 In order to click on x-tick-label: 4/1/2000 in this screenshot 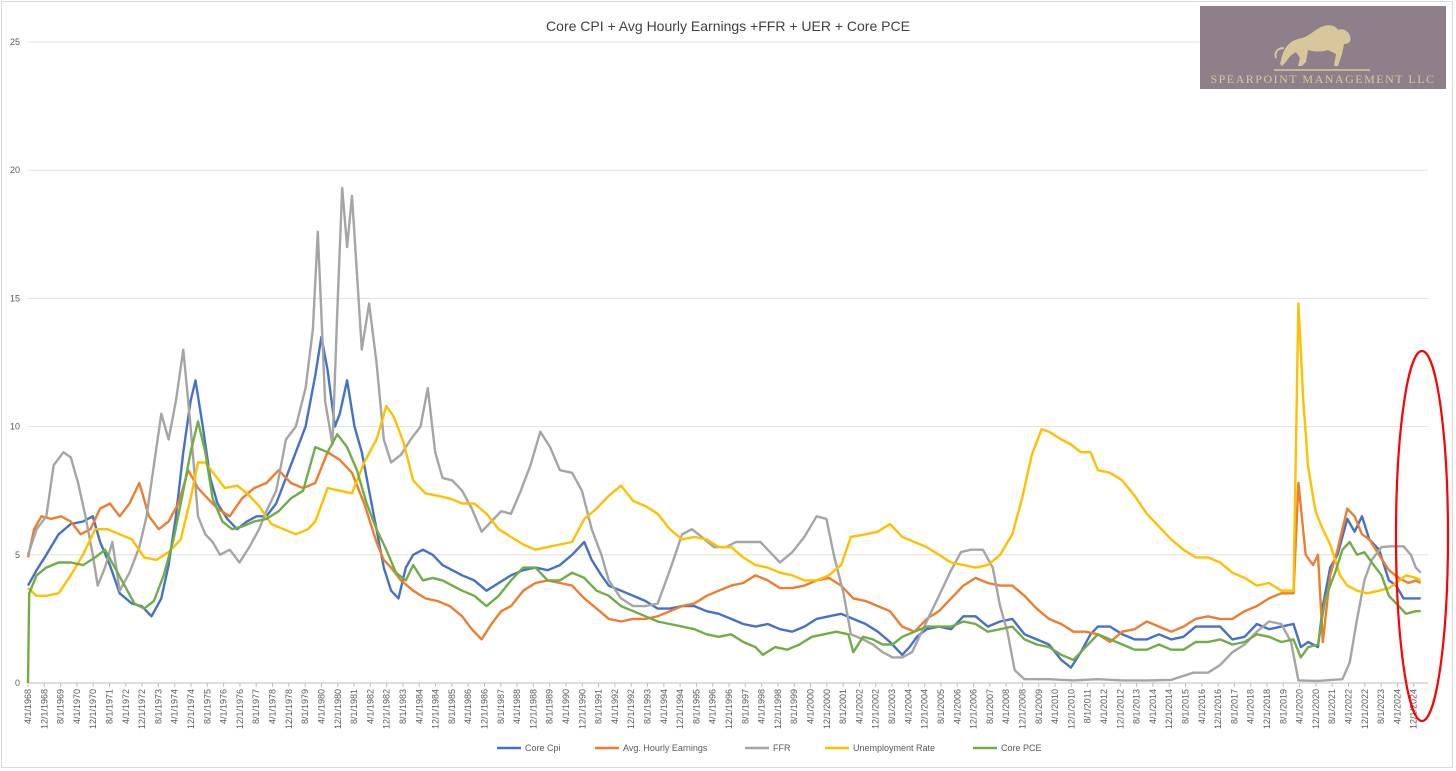, I will do `click(811, 706)`.